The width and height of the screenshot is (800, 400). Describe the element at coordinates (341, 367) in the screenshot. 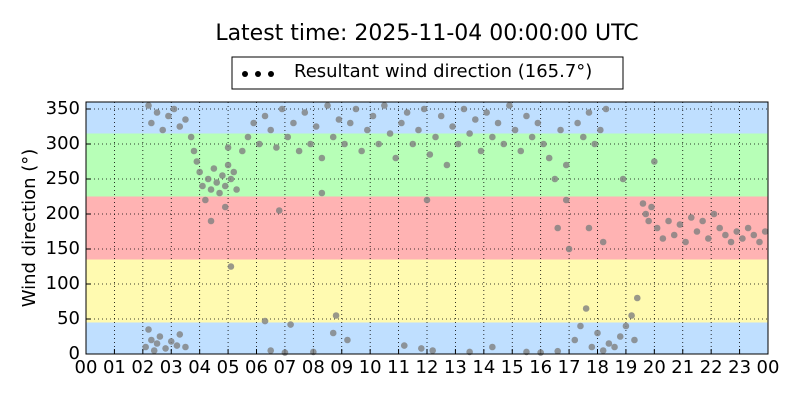

I see `x-tick-label: 09` at that location.